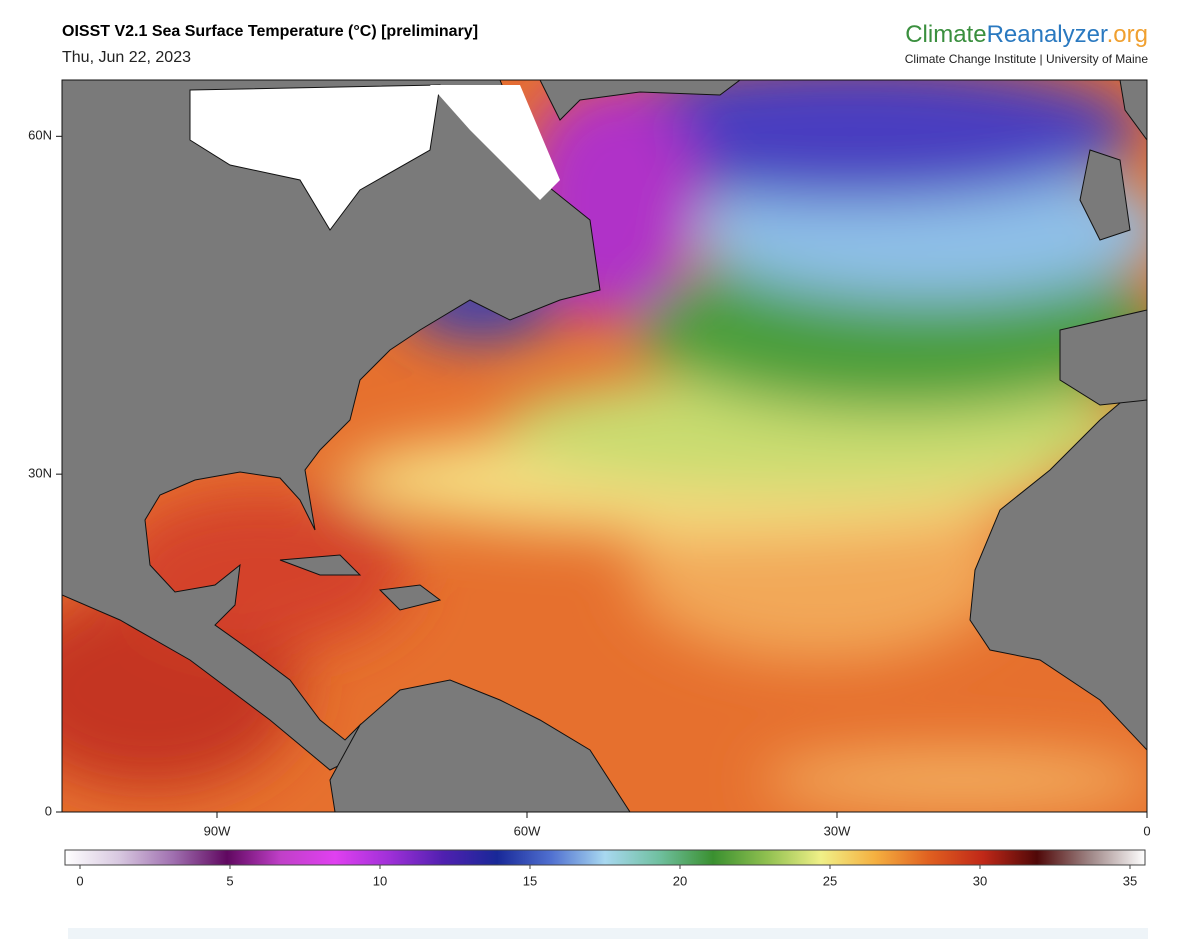 The width and height of the screenshot is (1200, 944). What do you see at coordinates (605, 857) in the screenshot?
I see `colorbar` at bounding box center [605, 857].